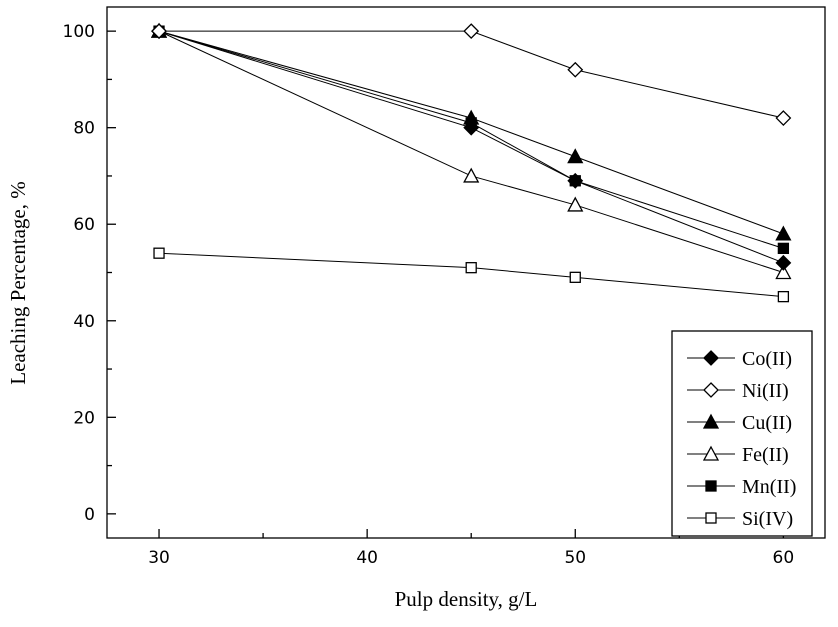 The width and height of the screenshot is (838, 627). Describe the element at coordinates (159, 558) in the screenshot. I see `x-tick-label: 30` at that location.